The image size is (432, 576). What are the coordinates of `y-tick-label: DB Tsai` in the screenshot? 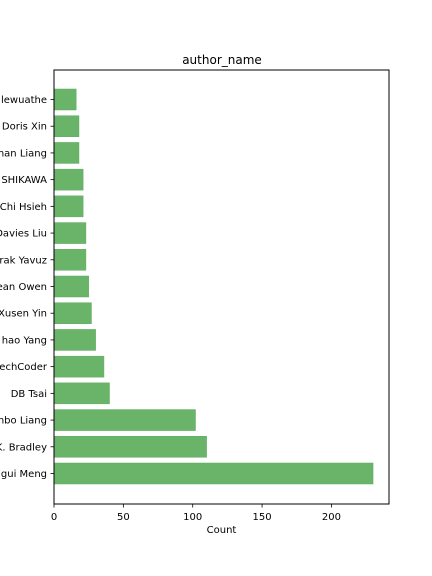 It's located at (29, 394).